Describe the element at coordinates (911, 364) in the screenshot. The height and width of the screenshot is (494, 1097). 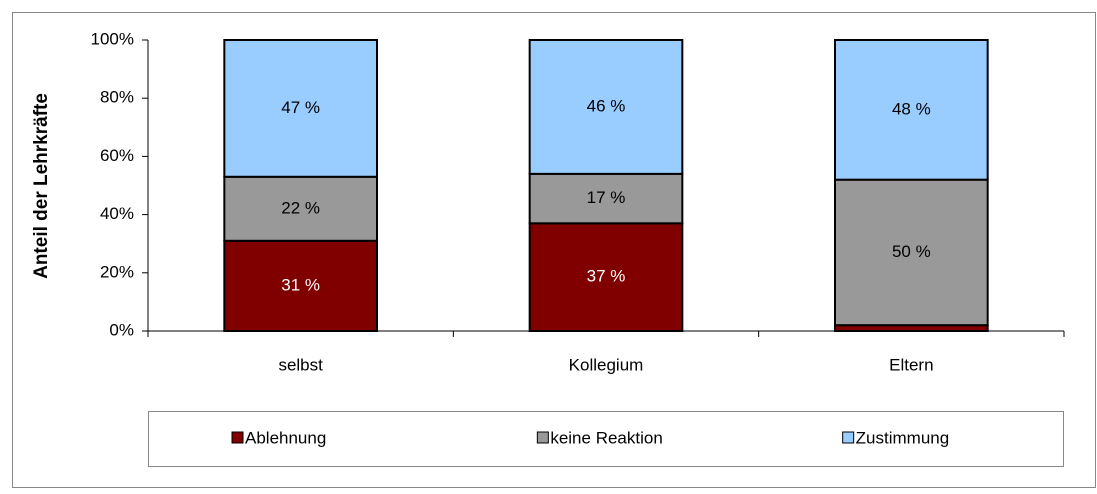
I see `x-tick-label: Eltern` at that location.